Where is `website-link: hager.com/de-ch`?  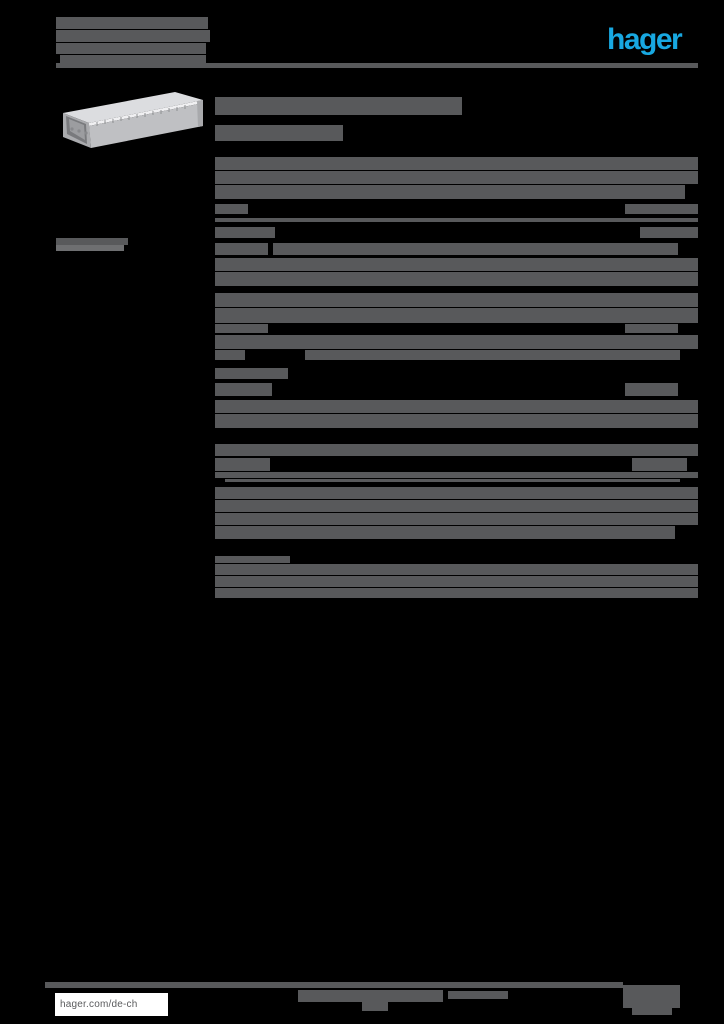
website-link: hager.com/de-ch is located at coordinates (99, 1004).